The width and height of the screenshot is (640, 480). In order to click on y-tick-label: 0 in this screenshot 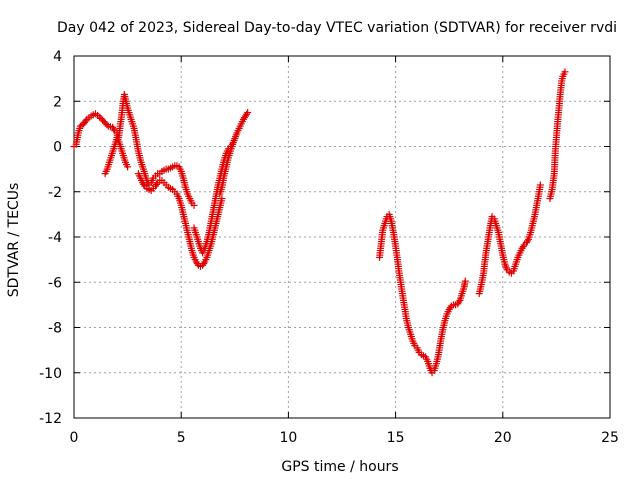, I will do `click(57, 148)`.